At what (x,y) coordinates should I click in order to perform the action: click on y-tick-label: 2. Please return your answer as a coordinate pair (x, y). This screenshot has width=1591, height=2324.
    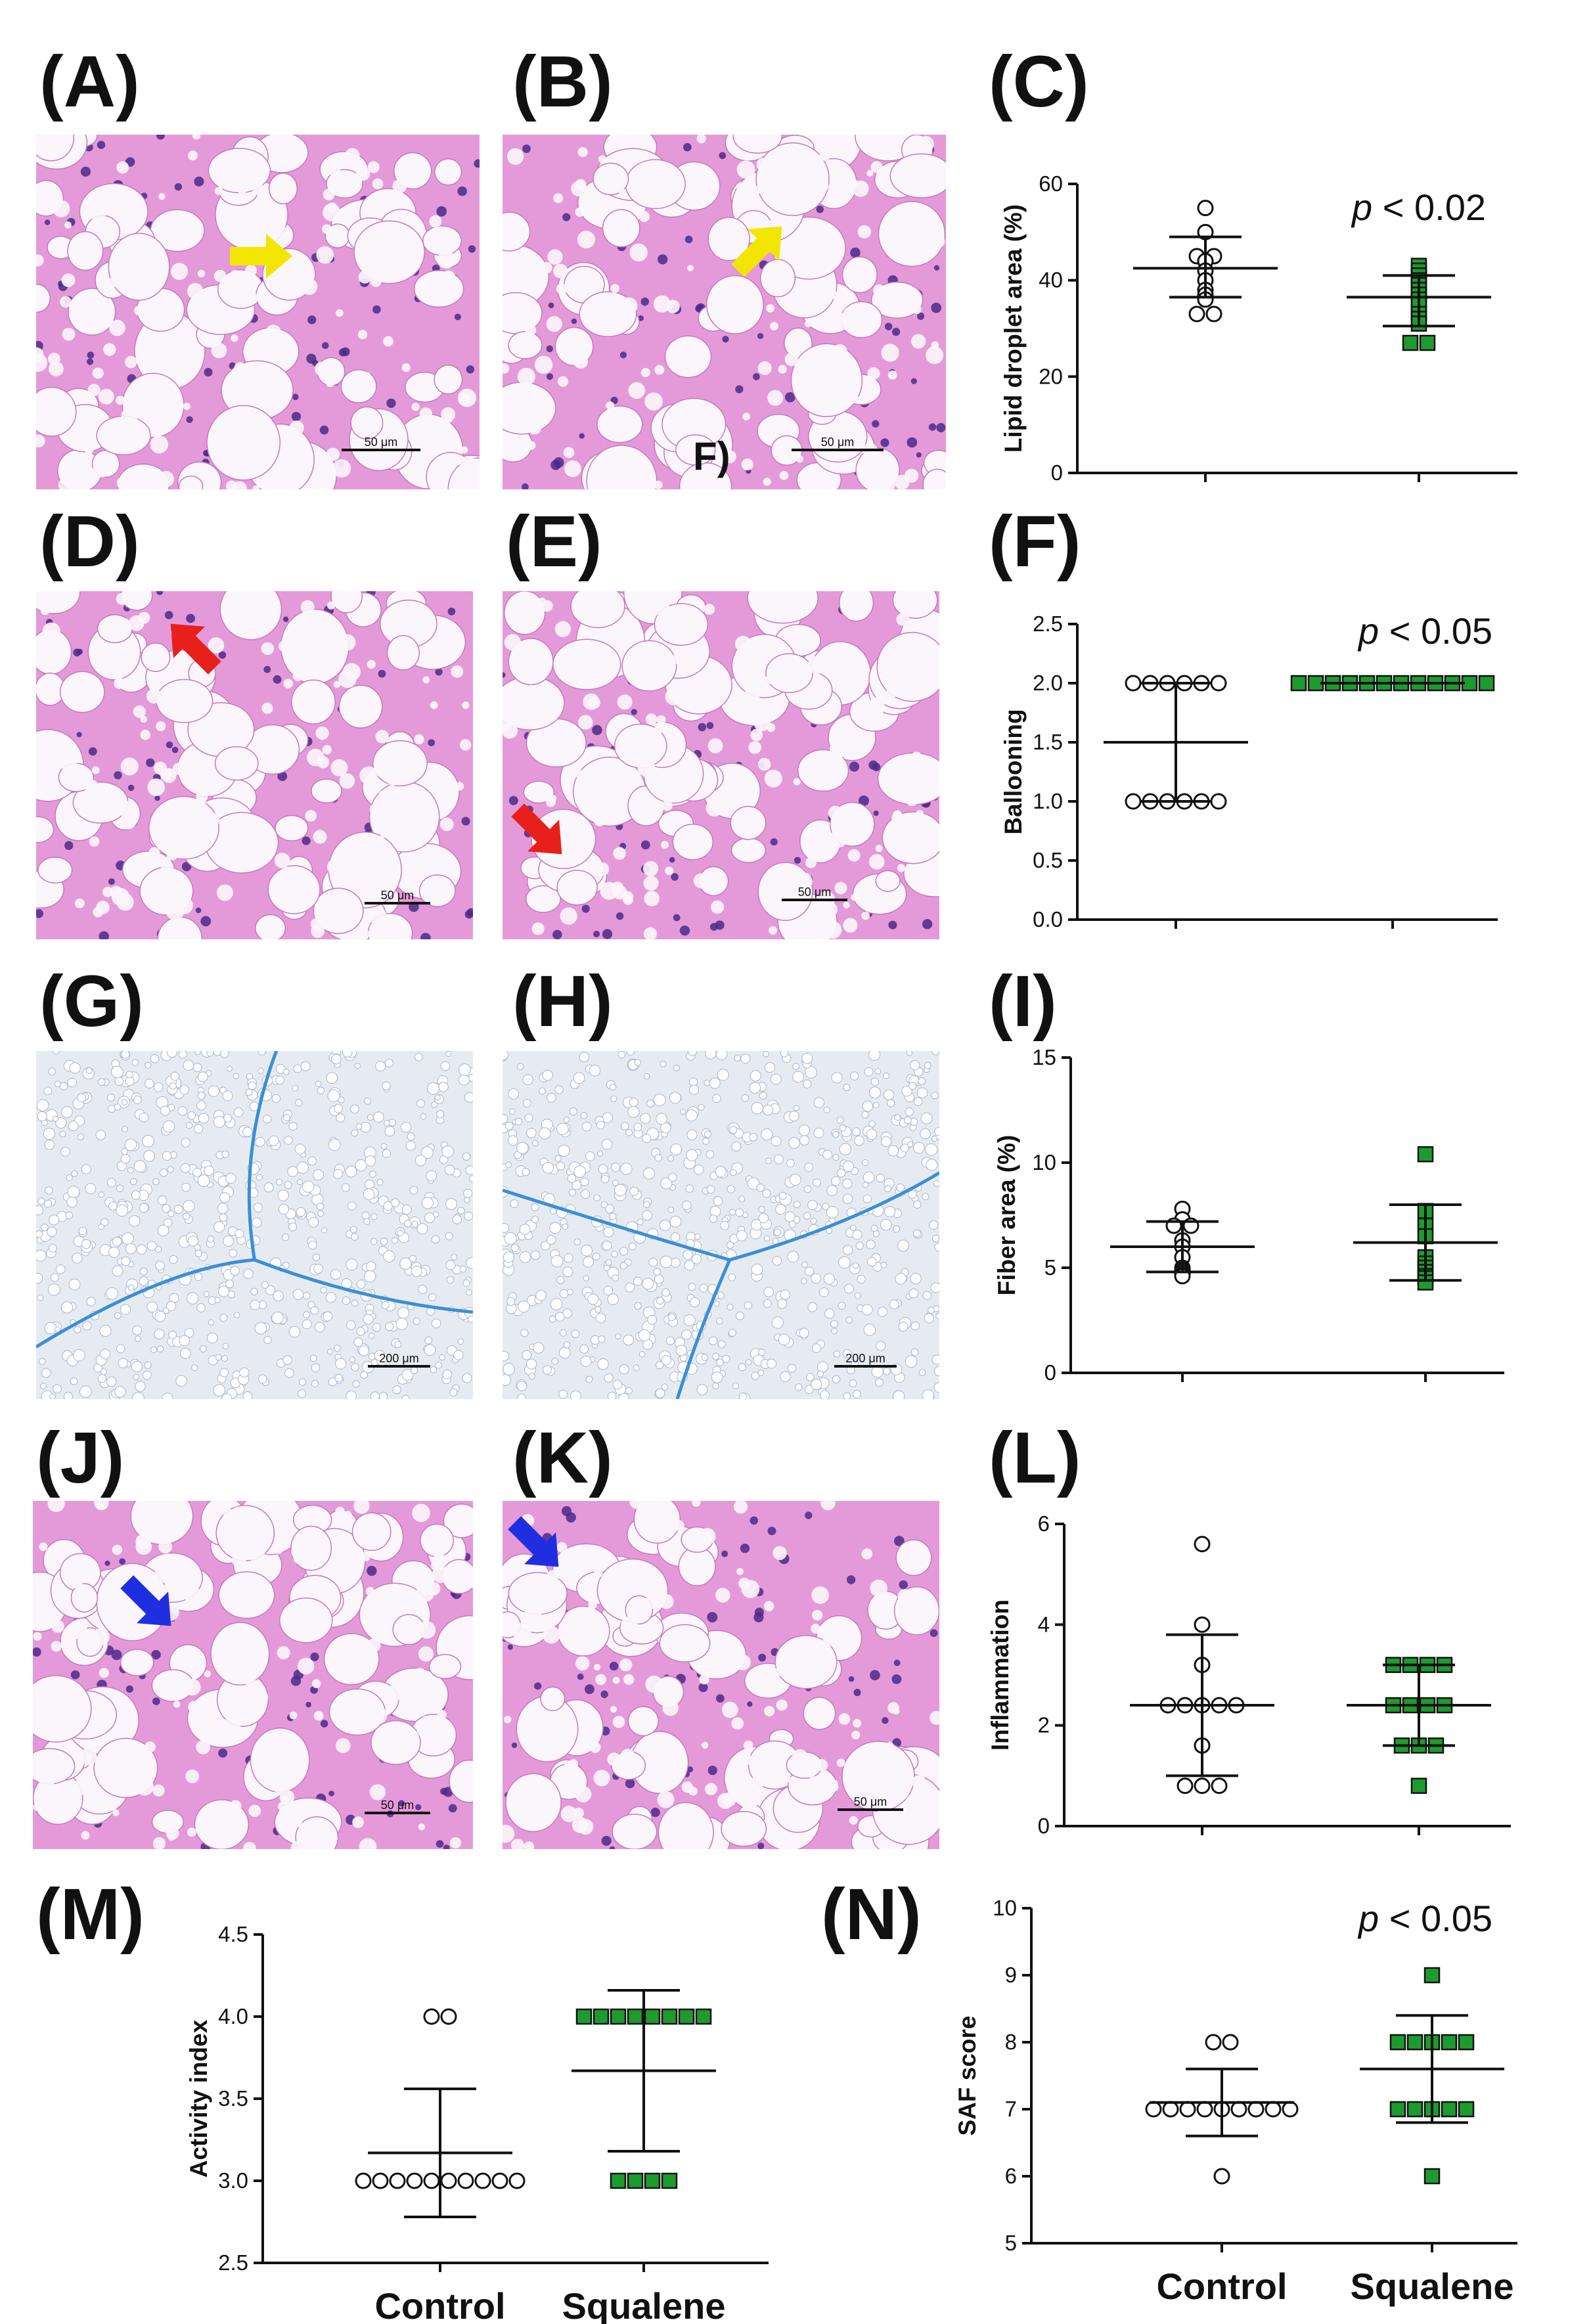
    Looking at the image, I should click on (1044, 1725).